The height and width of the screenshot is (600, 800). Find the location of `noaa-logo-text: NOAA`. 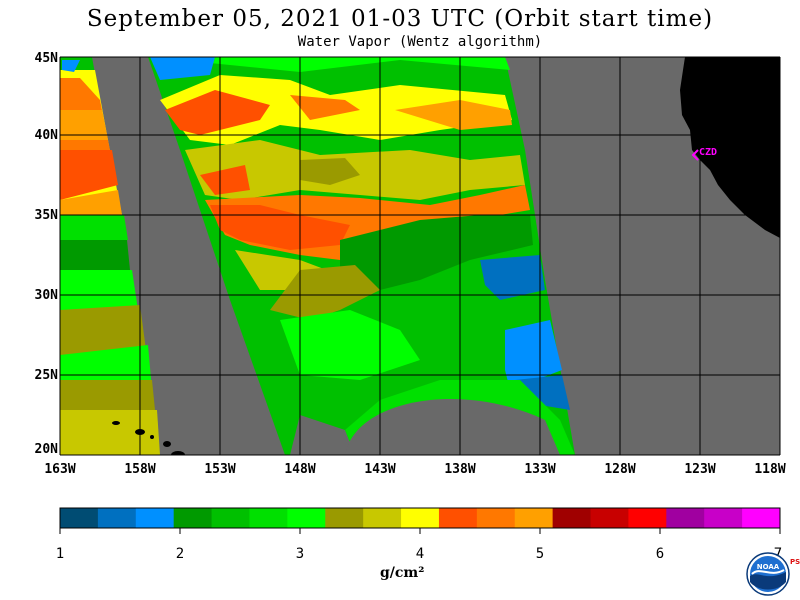

noaa-logo-text: NOAA is located at coordinates (768, 567).